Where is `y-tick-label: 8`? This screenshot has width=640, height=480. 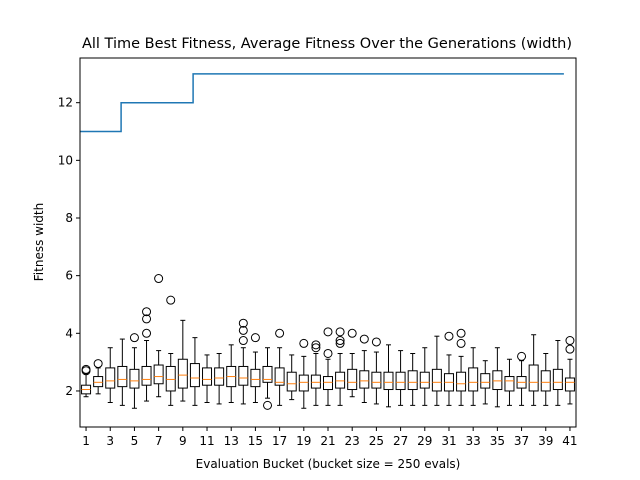 y-tick-label: 8 is located at coordinates (69, 218).